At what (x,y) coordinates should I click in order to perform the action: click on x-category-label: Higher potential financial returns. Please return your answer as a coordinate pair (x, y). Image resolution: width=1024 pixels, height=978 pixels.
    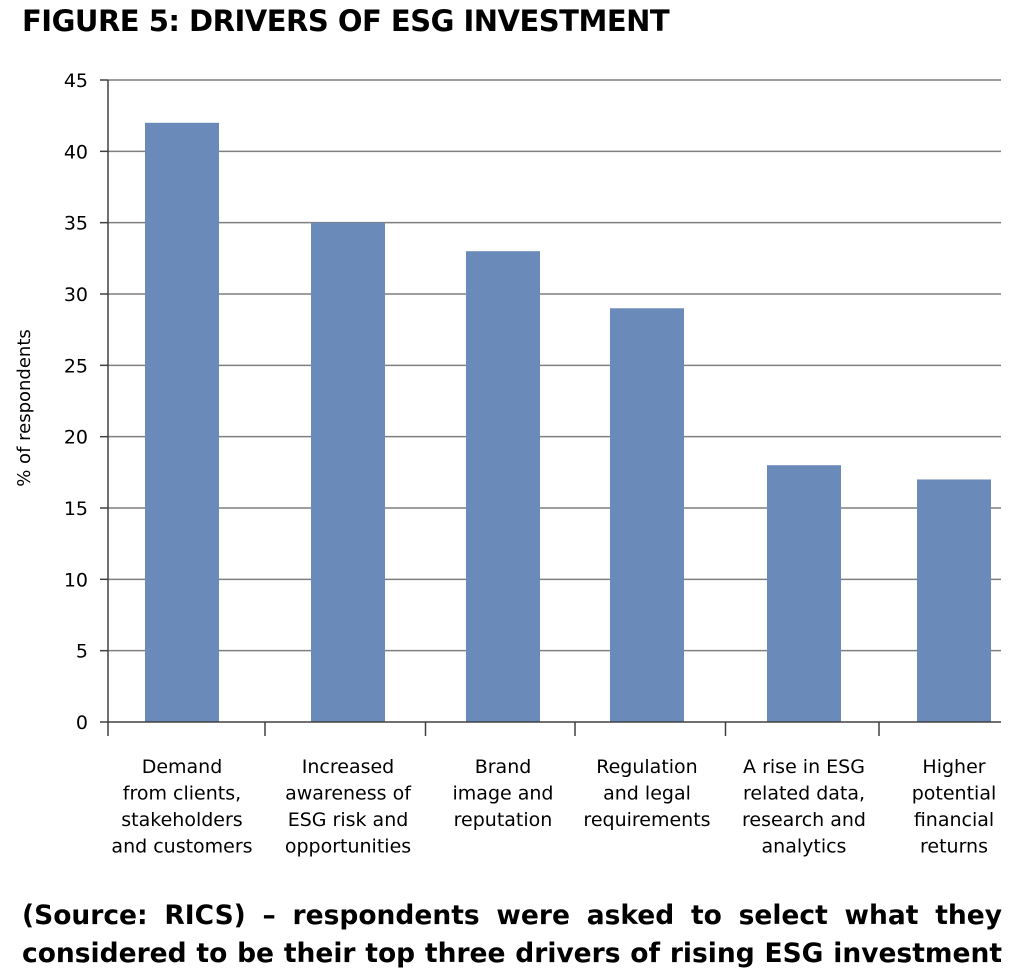
    Looking at the image, I should click on (954, 807).